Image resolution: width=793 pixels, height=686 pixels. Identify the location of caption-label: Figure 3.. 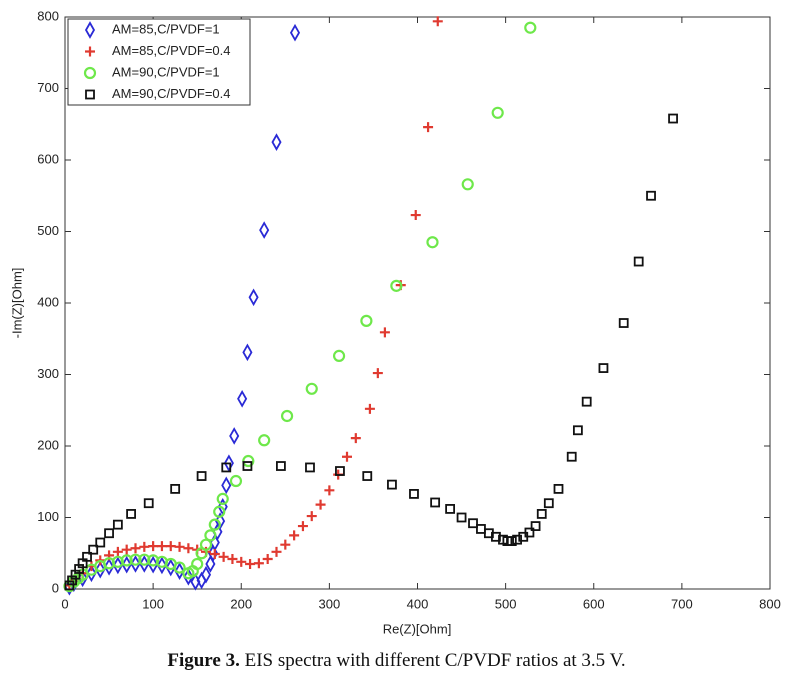
(203, 660).